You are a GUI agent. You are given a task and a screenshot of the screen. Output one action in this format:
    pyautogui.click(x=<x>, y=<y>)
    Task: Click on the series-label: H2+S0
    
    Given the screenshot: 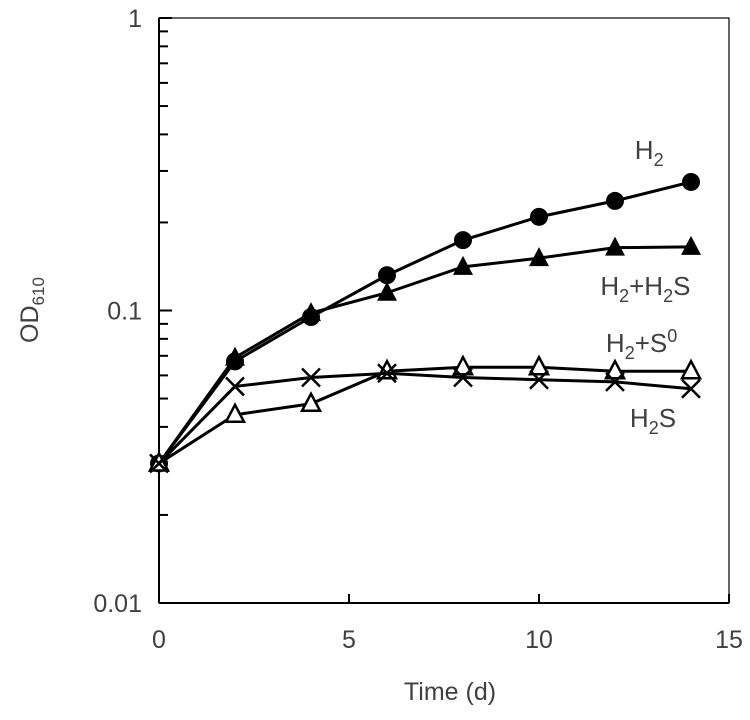 What is the action you would take?
    pyautogui.click(x=641, y=344)
    